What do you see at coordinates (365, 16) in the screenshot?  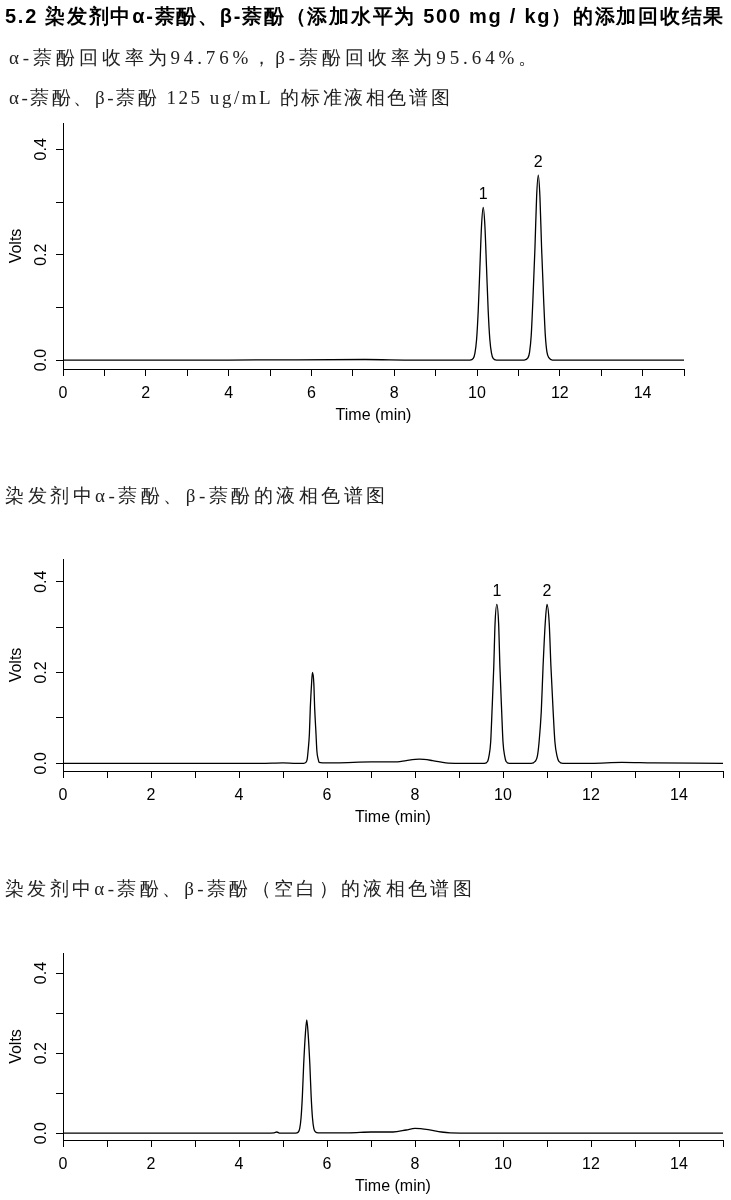 I see `text: 5.2 染发剂中α-萘酚、β-萘酚（添加水平为 500 mg / kg）的添加回收结果` at bounding box center [365, 16].